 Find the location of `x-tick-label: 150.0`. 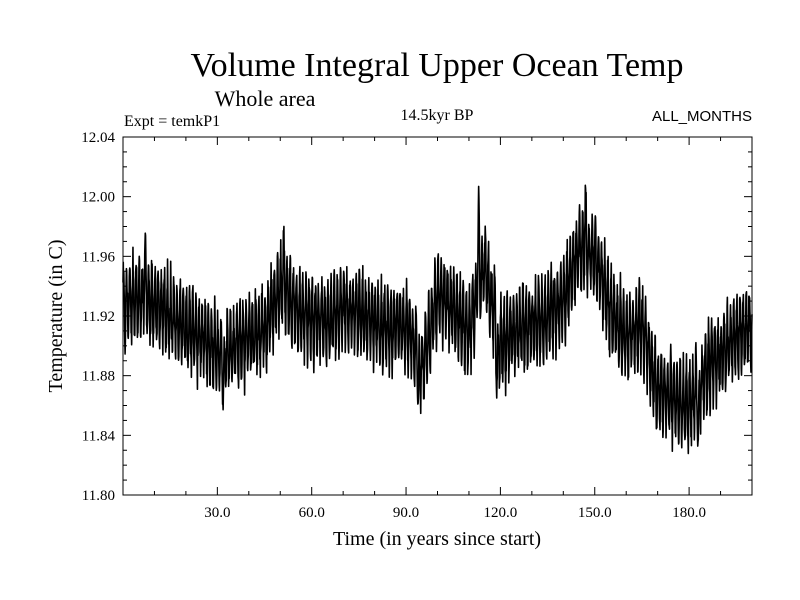

x-tick-label: 150.0 is located at coordinates (595, 513).